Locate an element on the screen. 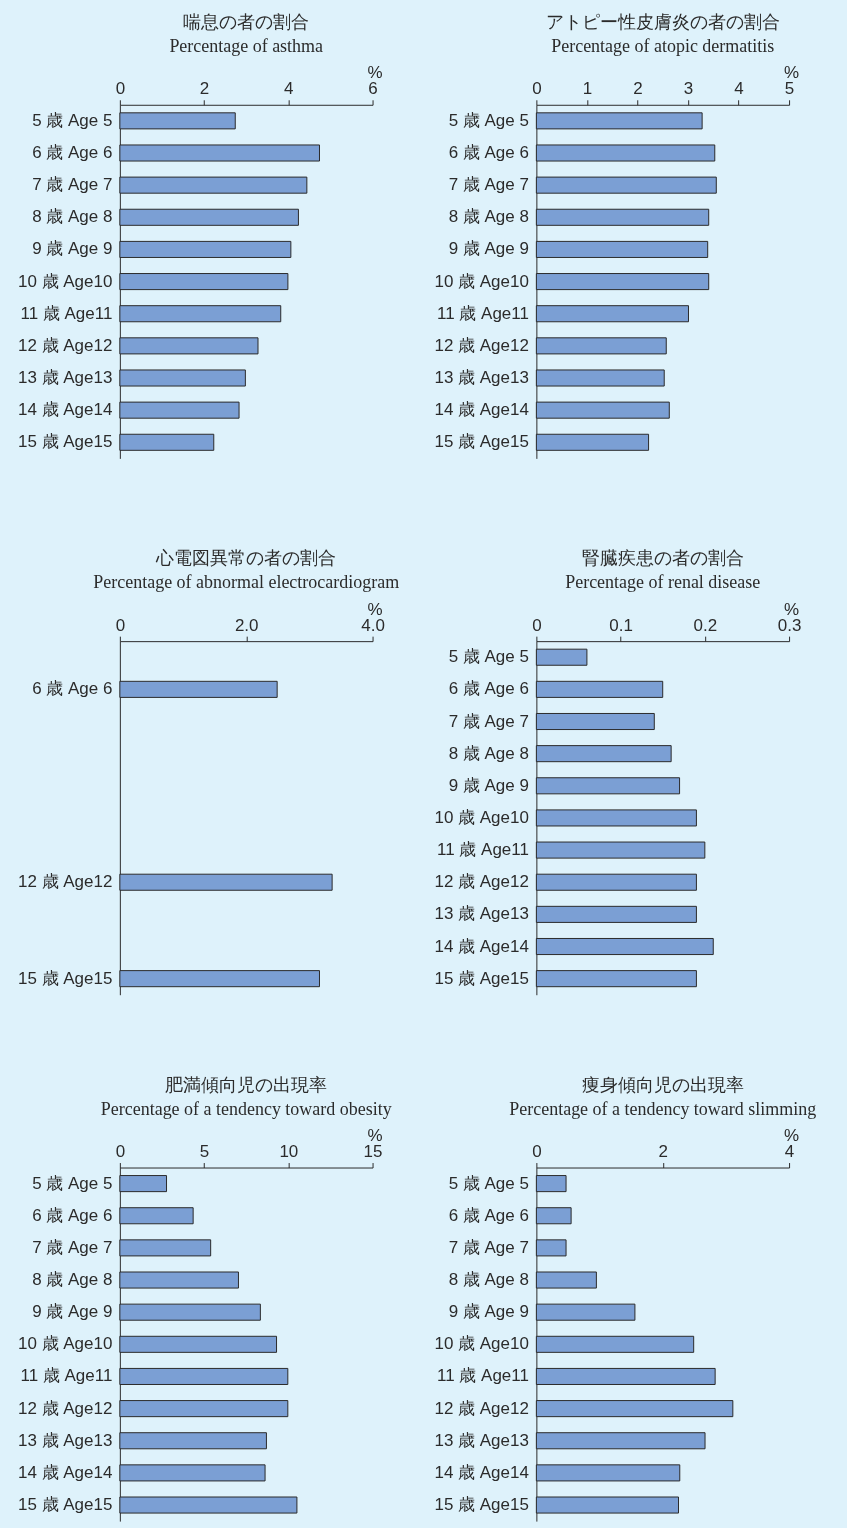 This screenshot has height=1528, width=847. chart-title: 肥満傾向児の出現率 is located at coordinates (246, 1084).